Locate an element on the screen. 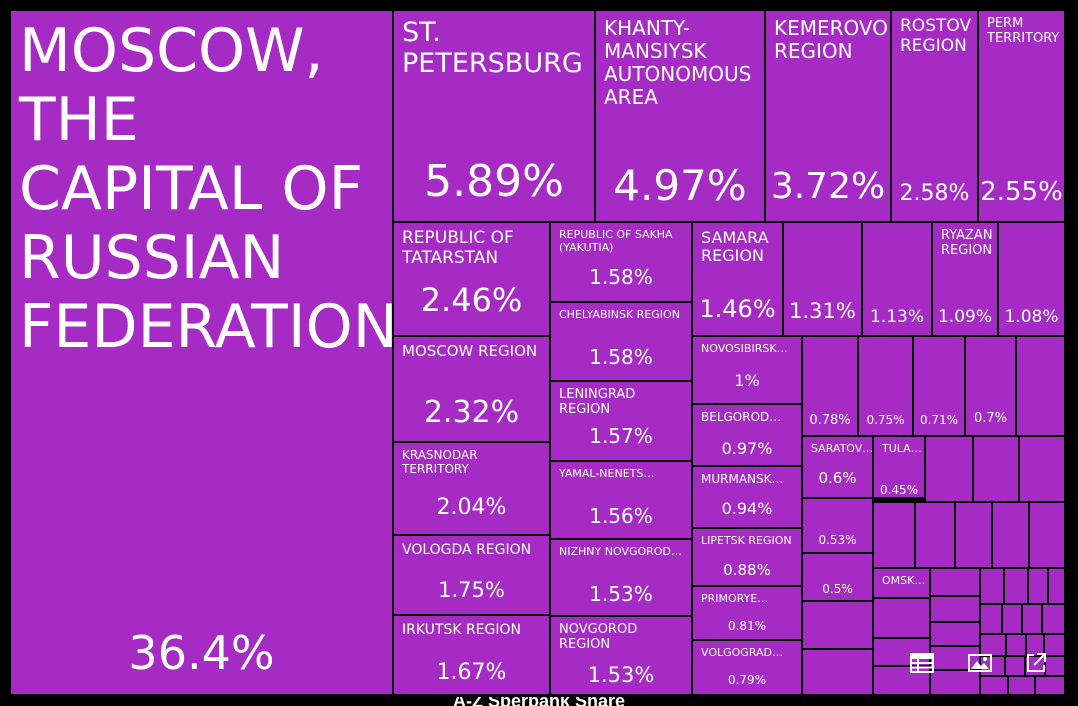 Image resolution: width=1078 pixels, height=706 pixels. tile-value: 1.08% is located at coordinates (1031, 317).